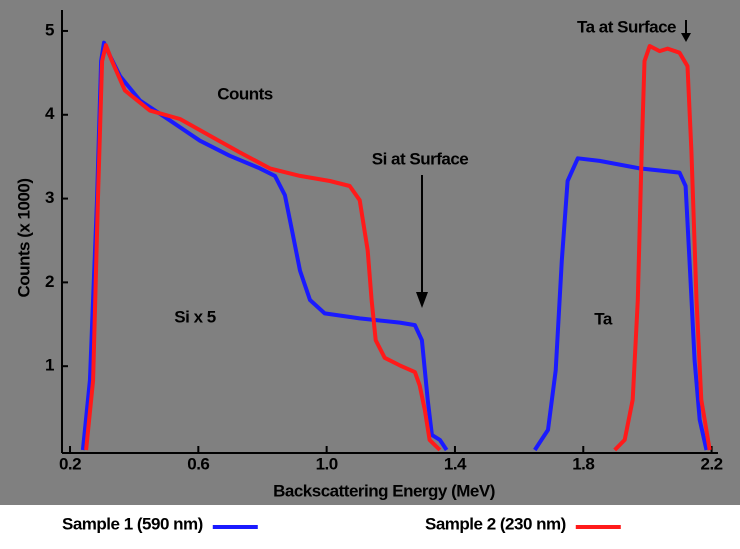 The height and width of the screenshot is (549, 740). Describe the element at coordinates (245, 93) in the screenshot. I see `annotation: Counts` at that location.